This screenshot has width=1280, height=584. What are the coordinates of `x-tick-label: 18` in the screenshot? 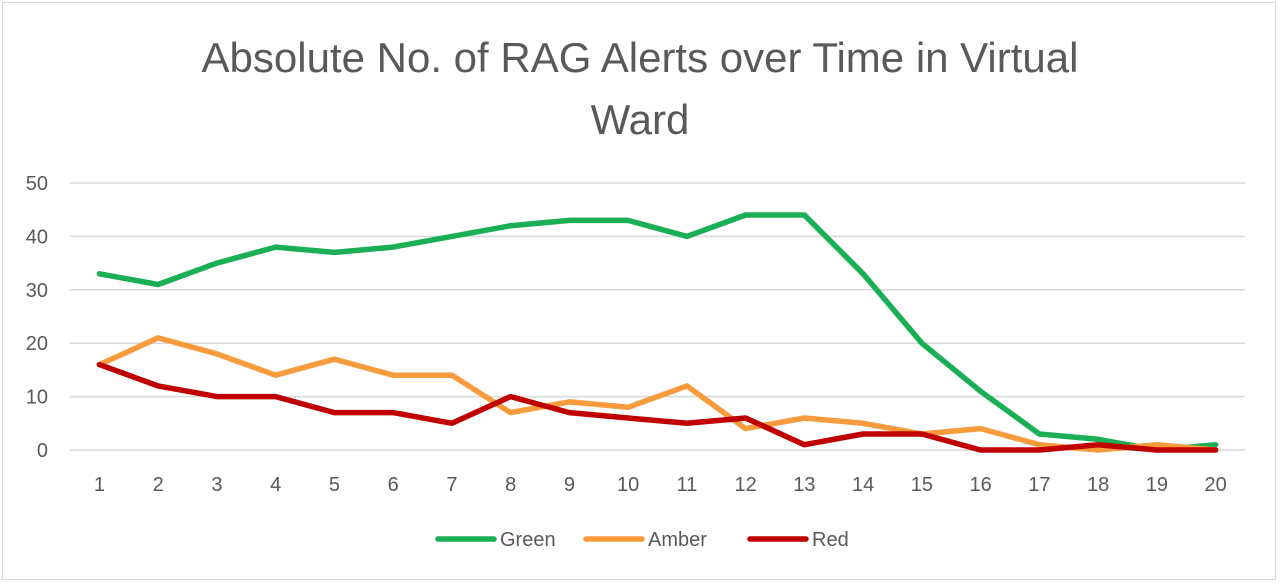 It's located at (1098, 485).